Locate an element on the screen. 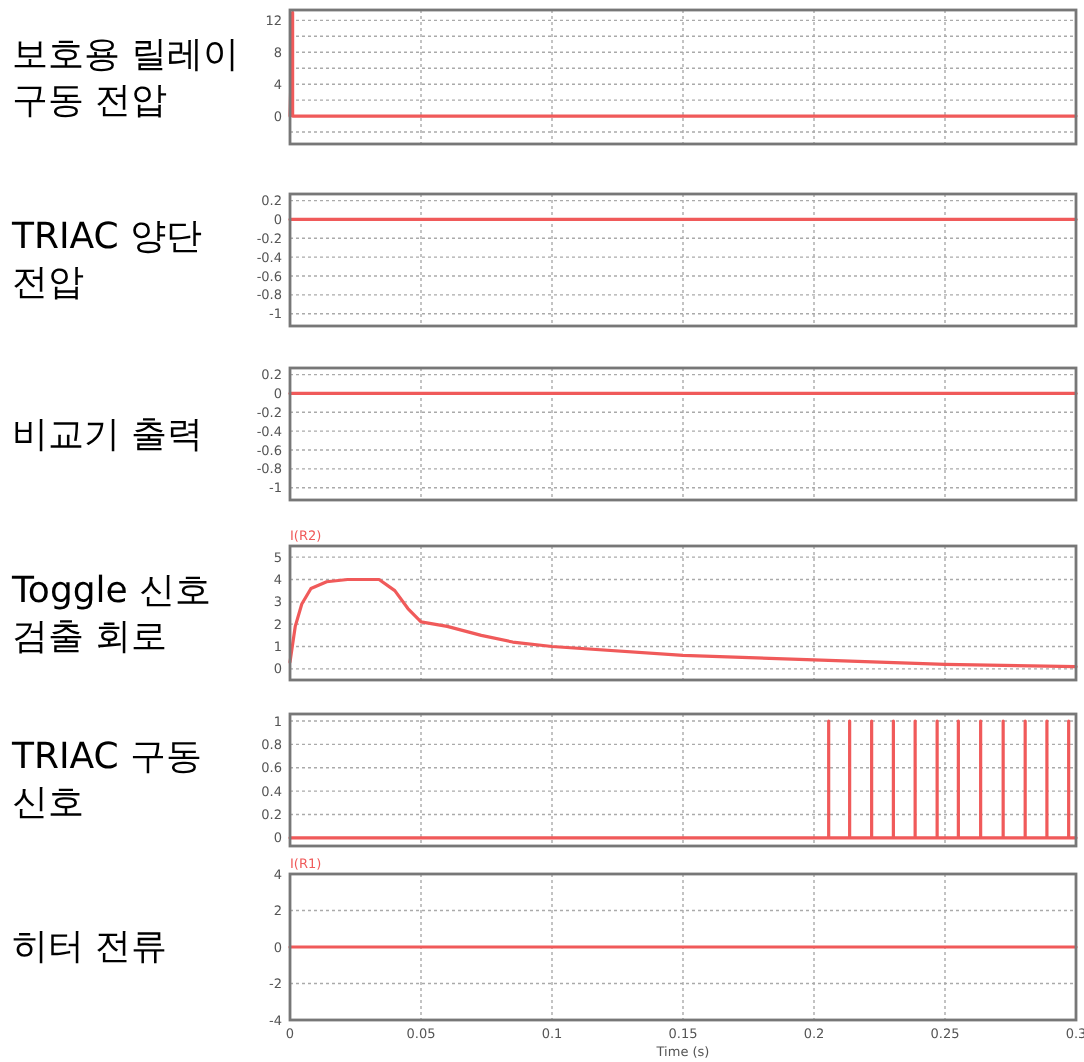  text: TRIAC 구동 신호 is located at coordinates (107, 780).